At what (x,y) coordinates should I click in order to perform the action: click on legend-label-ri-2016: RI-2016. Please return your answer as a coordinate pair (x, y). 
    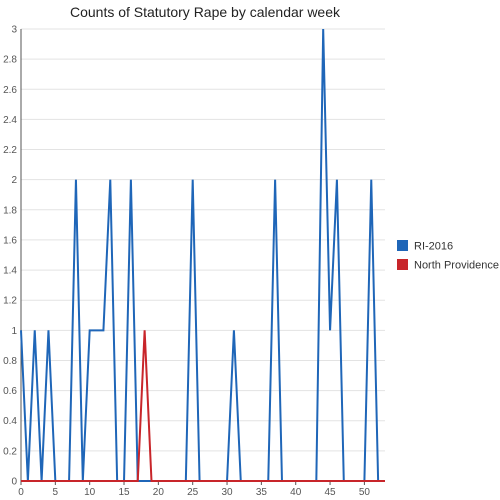
    Looking at the image, I should click on (433, 247).